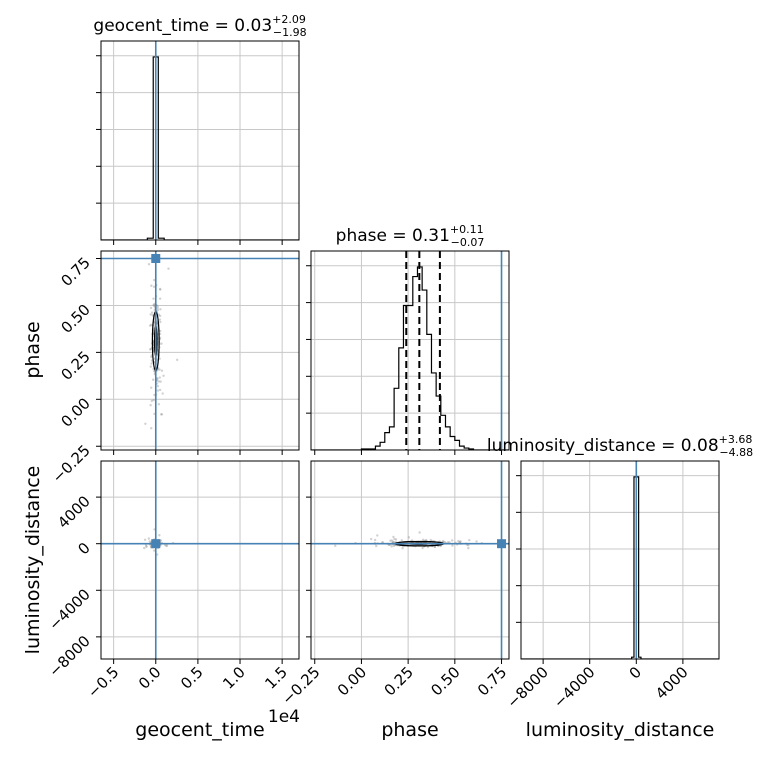  What do you see at coordinates (33, 349) in the screenshot?
I see `ylabel-phase: phase` at bounding box center [33, 349].